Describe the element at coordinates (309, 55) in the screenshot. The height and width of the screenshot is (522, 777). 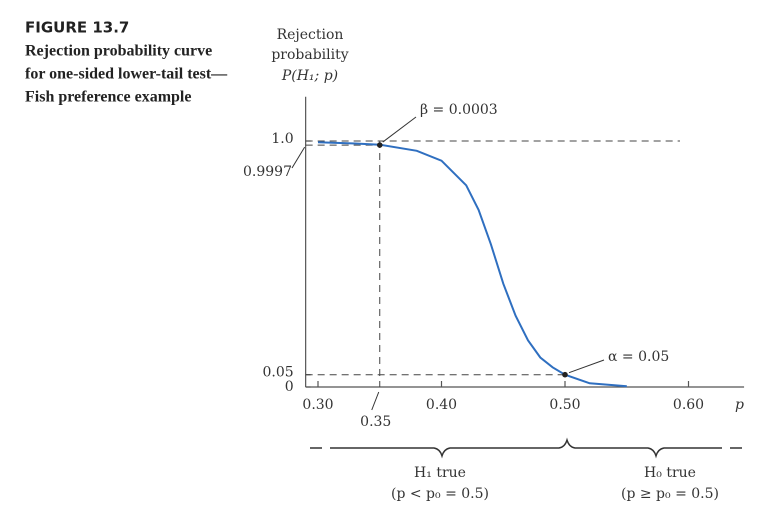
I see `y-axis-label: probability` at that location.